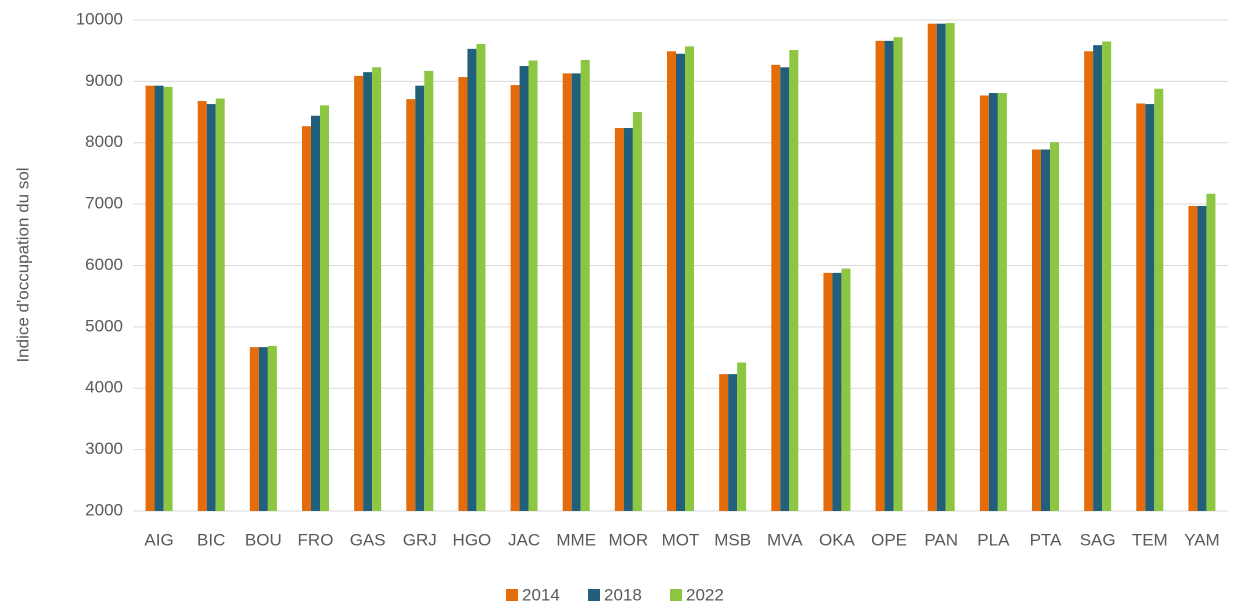 This screenshot has height=609, width=1258. I want to click on x-tick-label: MOT, so click(681, 539).